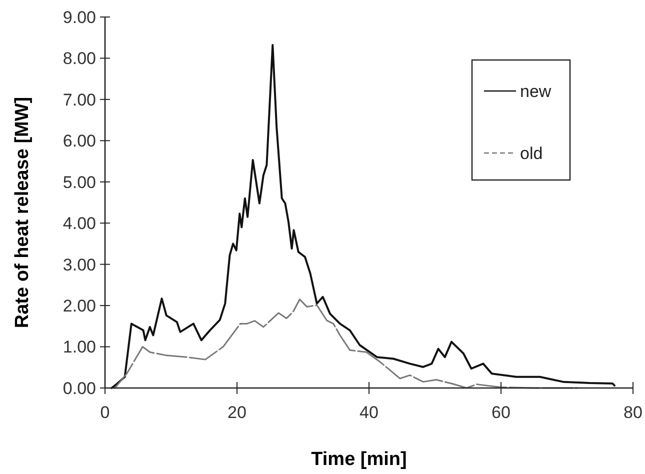 The height and width of the screenshot is (474, 645). I want to click on legend-label: new, so click(536, 91).